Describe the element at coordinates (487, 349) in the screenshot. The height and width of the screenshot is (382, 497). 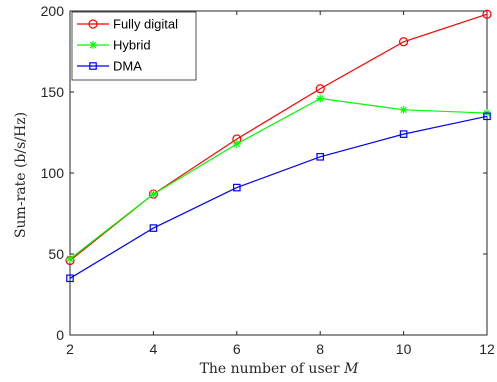
I see `x-tick-label: 12` at that location.